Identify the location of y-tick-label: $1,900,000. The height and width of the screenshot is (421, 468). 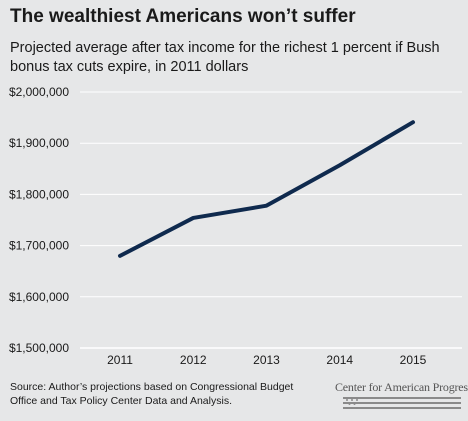
(39, 143).